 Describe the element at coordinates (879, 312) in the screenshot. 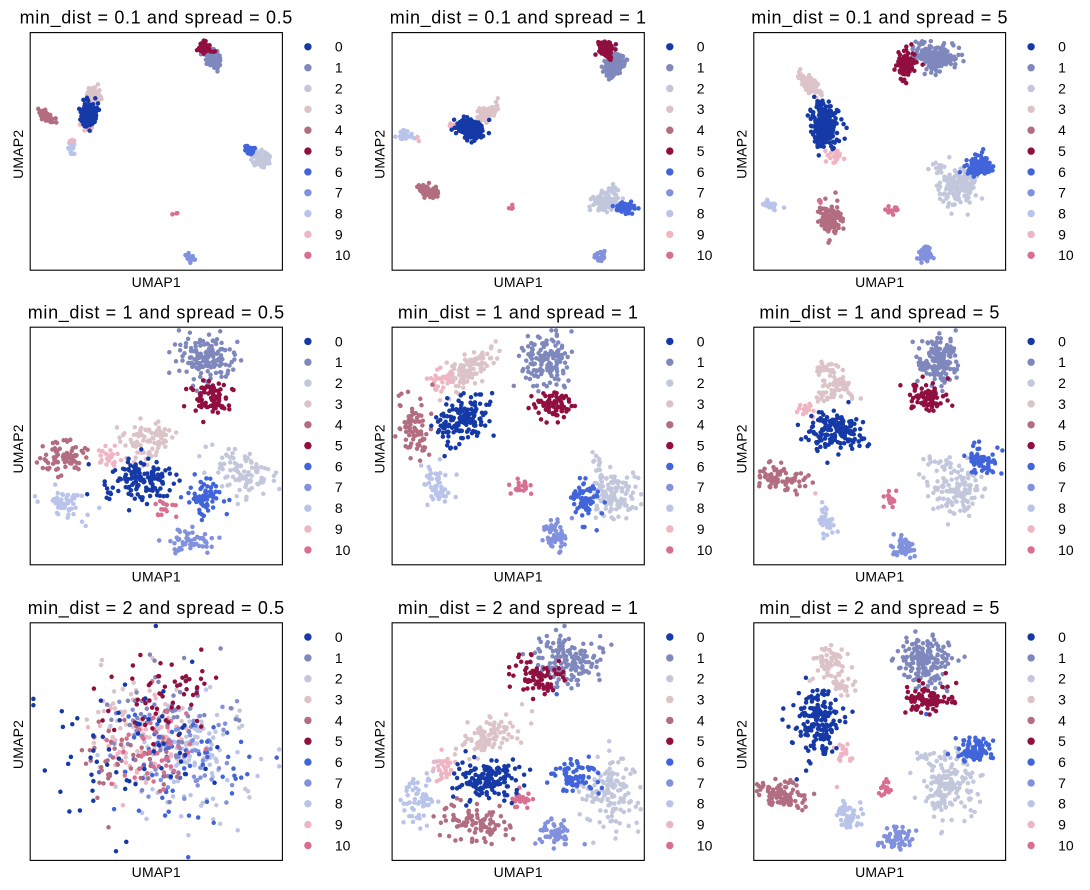

I see `svg-text: min_dist = 1 and spread = 5` at that location.